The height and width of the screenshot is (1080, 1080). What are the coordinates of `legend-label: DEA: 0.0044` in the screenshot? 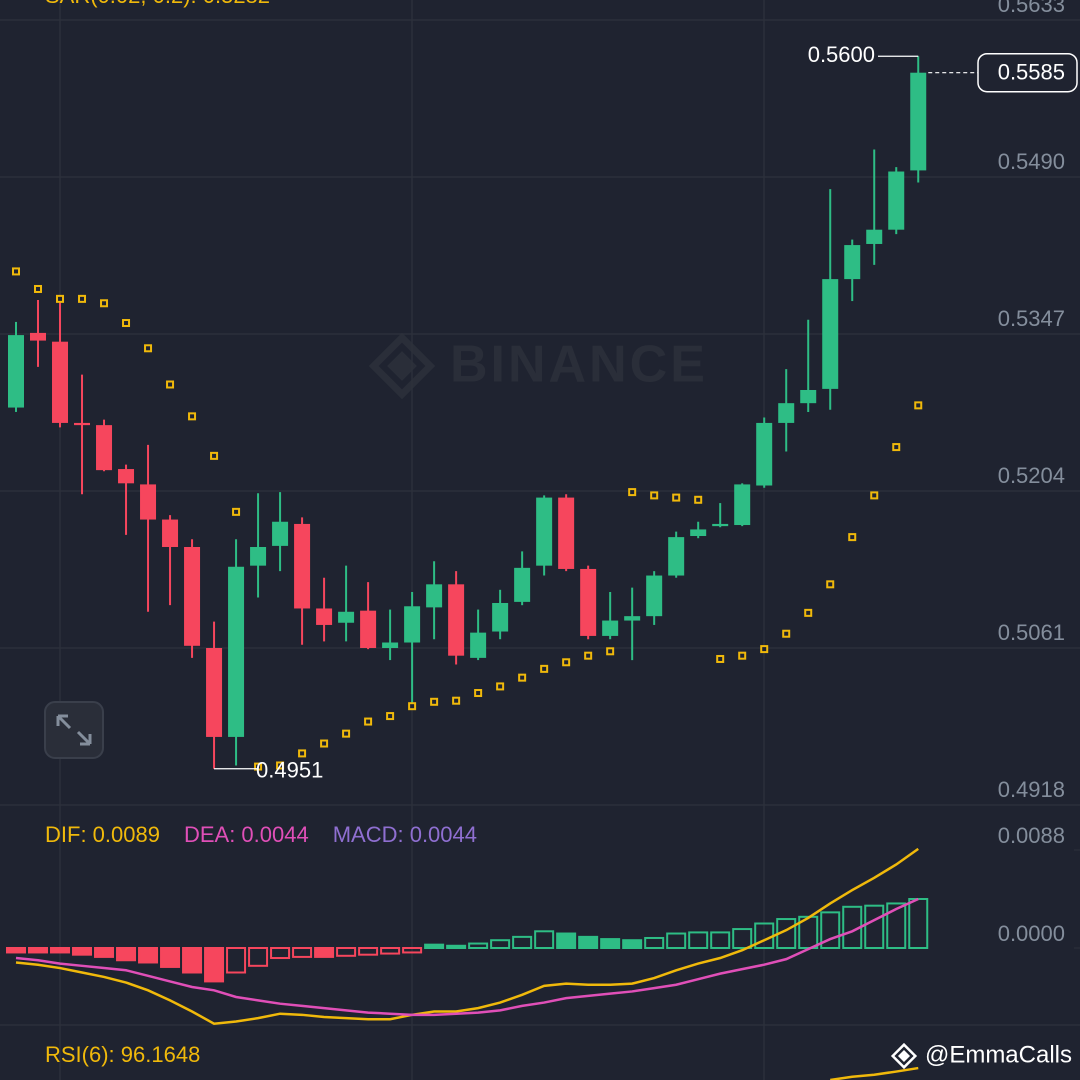 It's located at (246, 834).